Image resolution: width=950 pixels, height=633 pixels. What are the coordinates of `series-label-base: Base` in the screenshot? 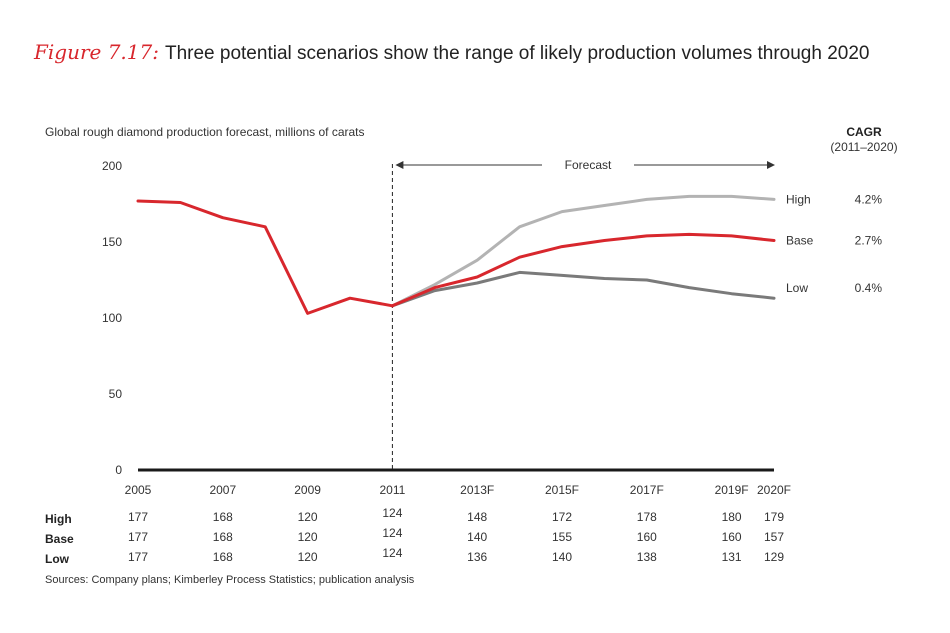 It's located at (800, 240).